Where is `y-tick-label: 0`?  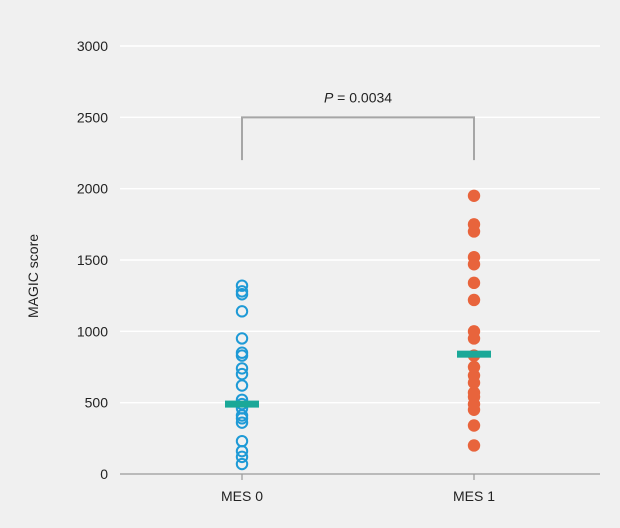 y-tick-label: 0 is located at coordinates (104, 474).